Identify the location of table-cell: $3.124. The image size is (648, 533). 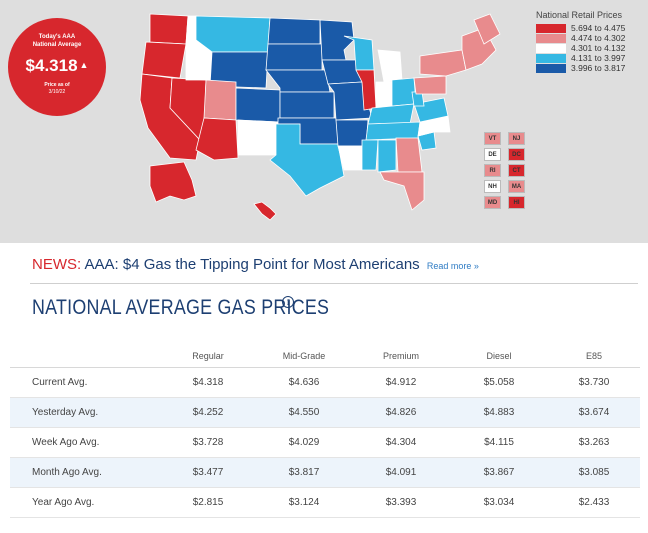
(304, 502).